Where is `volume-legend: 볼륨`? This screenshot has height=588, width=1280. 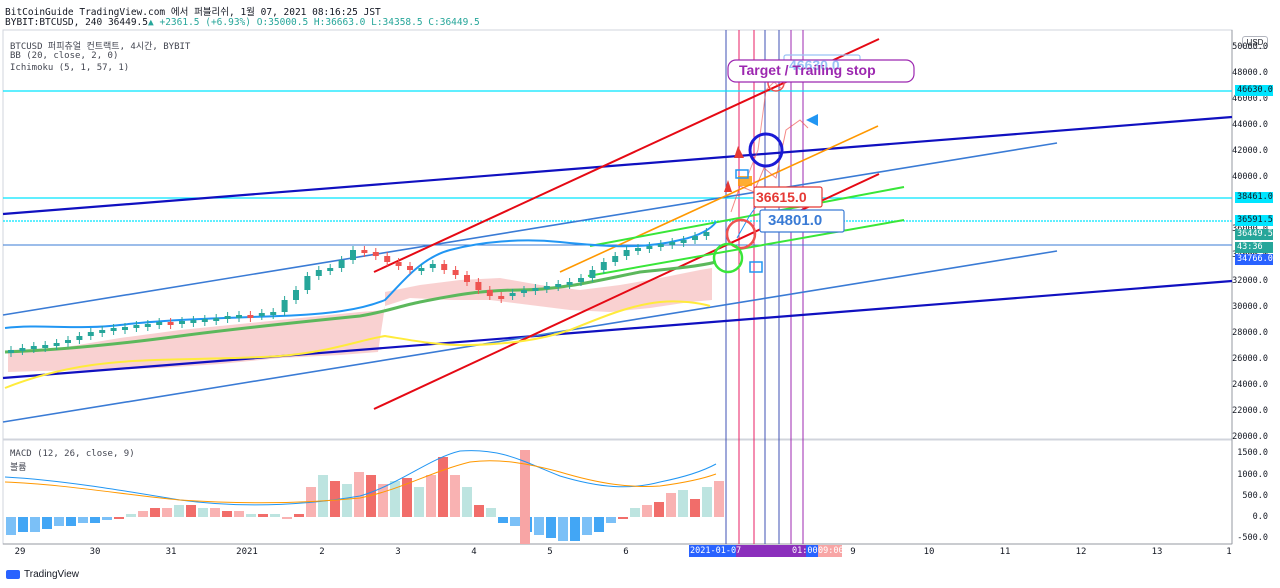 volume-legend: 볼륨 is located at coordinates (18, 468).